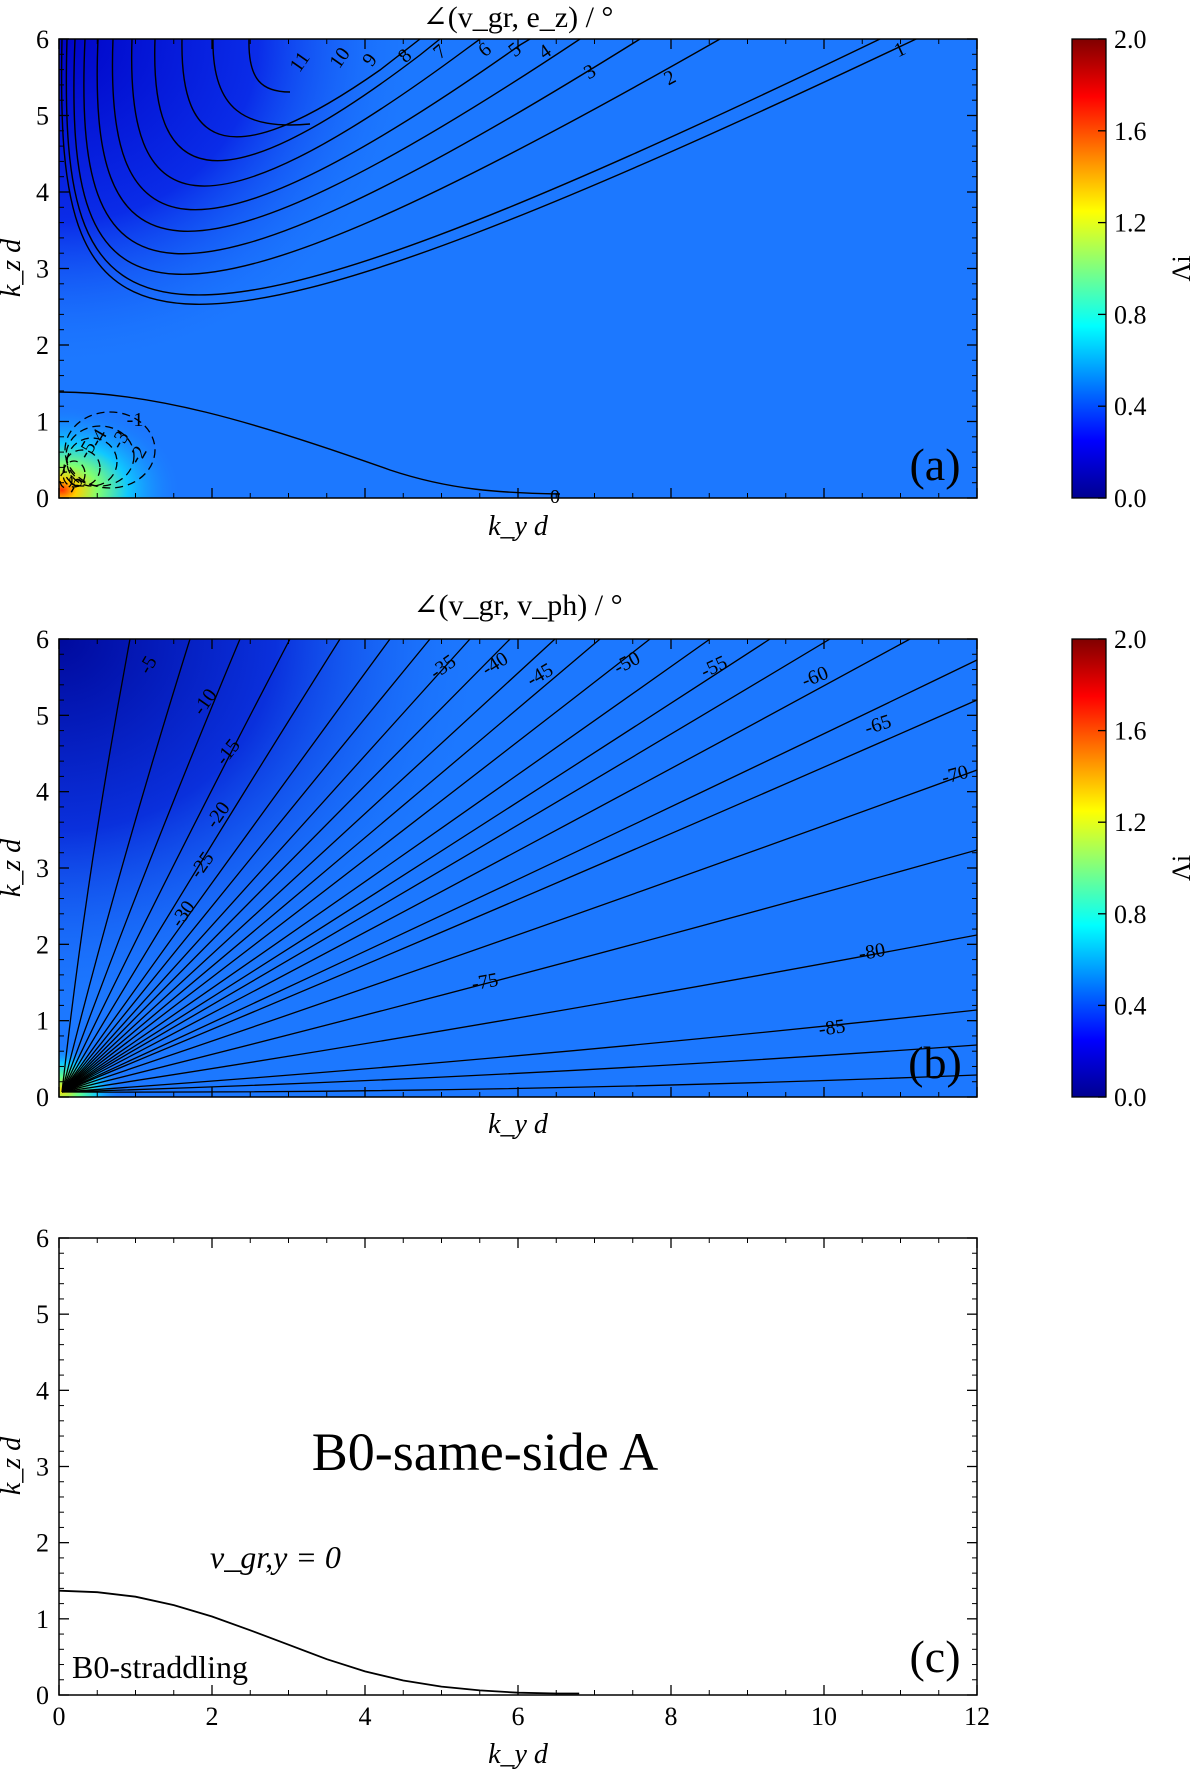 Image resolution: width=1200 pixels, height=1771 pixels. What do you see at coordinates (59, 1716) in the screenshot?
I see `x-tick-label: 0` at bounding box center [59, 1716].